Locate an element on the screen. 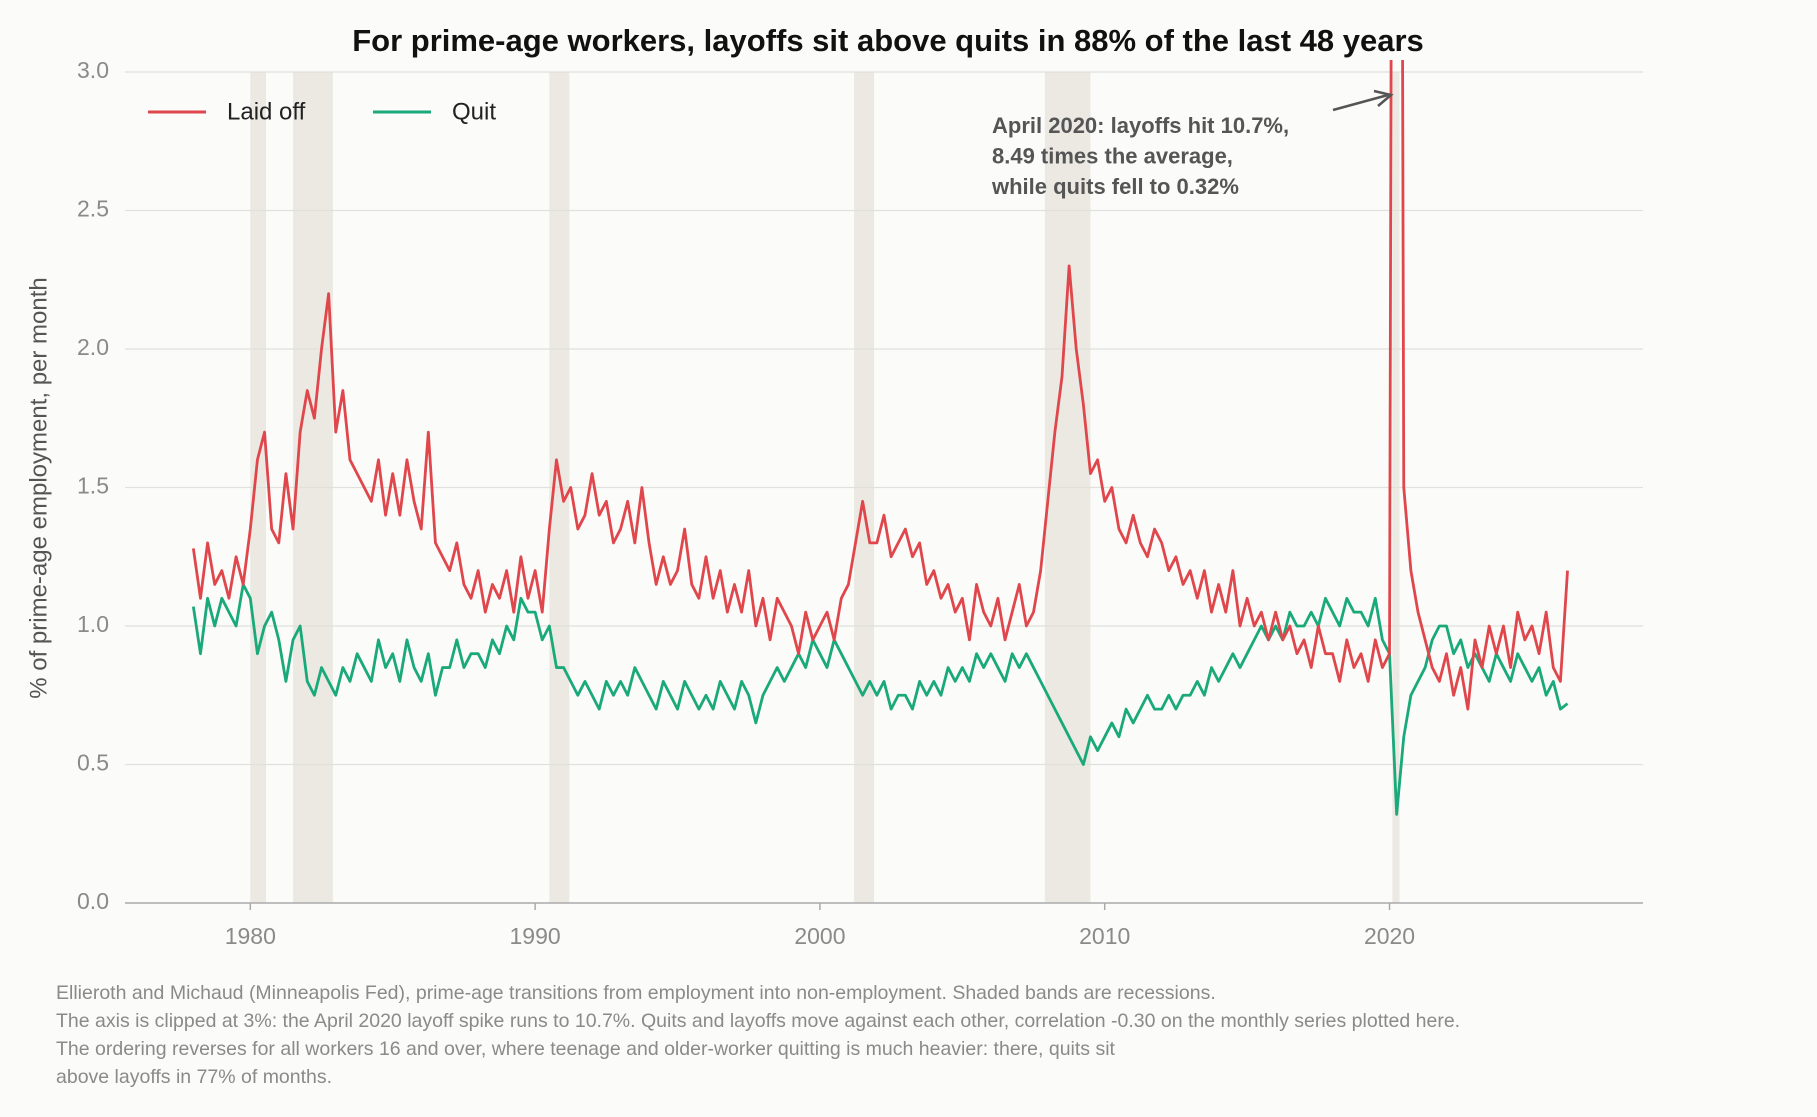  x-tick-label: 2020 is located at coordinates (1389, 936).